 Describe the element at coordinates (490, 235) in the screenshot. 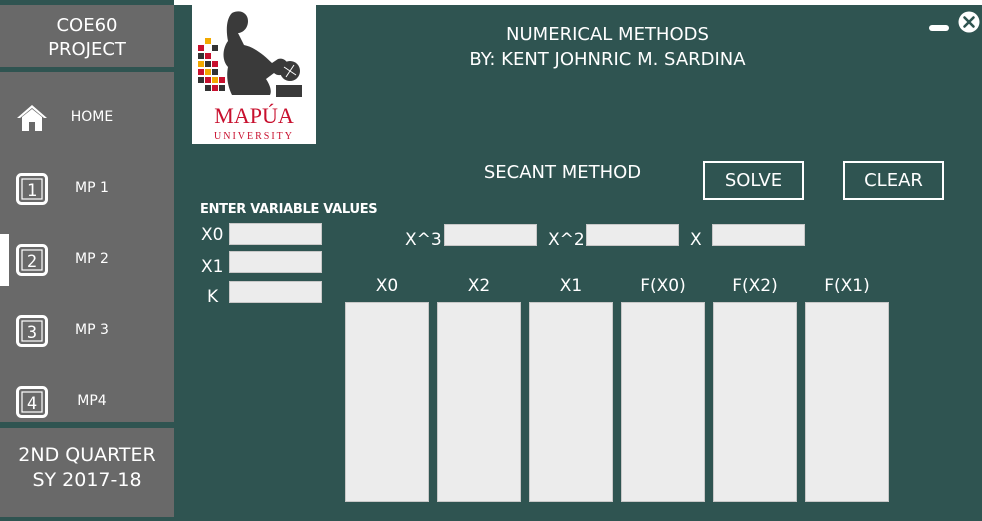

I see `x-cubed-input` at that location.